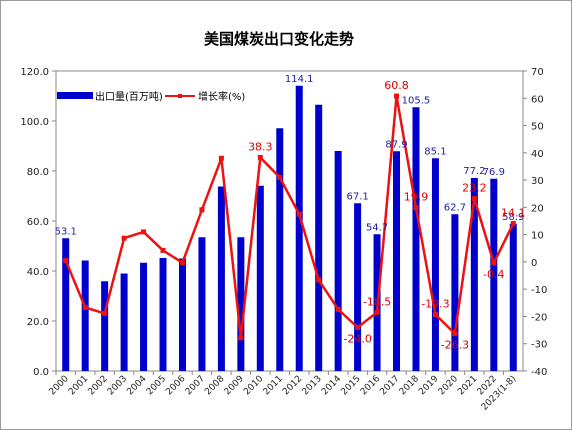 This screenshot has width=572, height=431. Describe the element at coordinates (513, 217) in the screenshot. I see `bar-value-label: 58.9` at that location.